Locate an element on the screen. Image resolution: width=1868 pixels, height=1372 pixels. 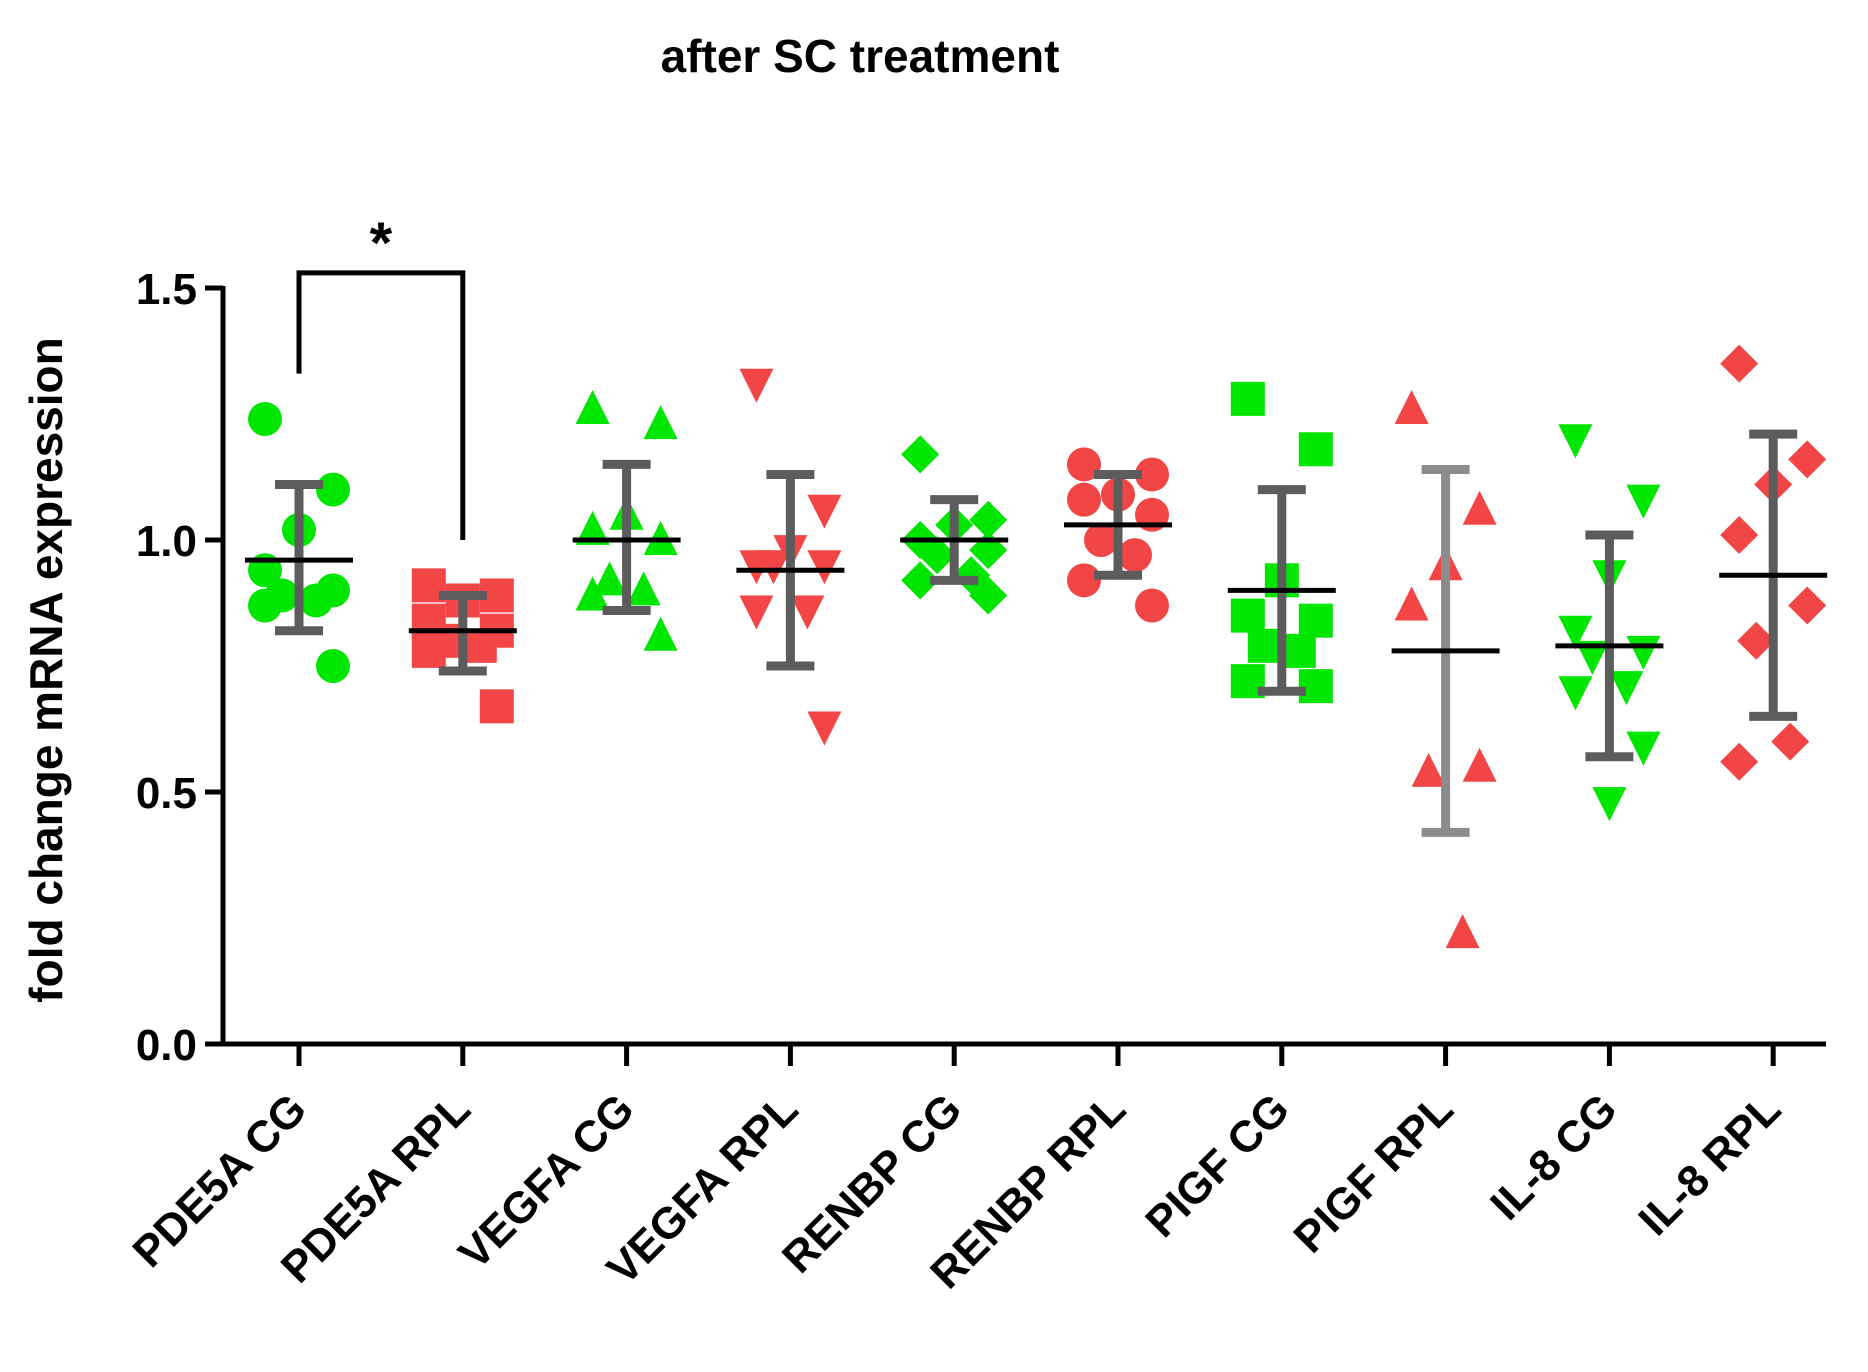
y-tick-label: 0.5 is located at coordinates (166, 793).